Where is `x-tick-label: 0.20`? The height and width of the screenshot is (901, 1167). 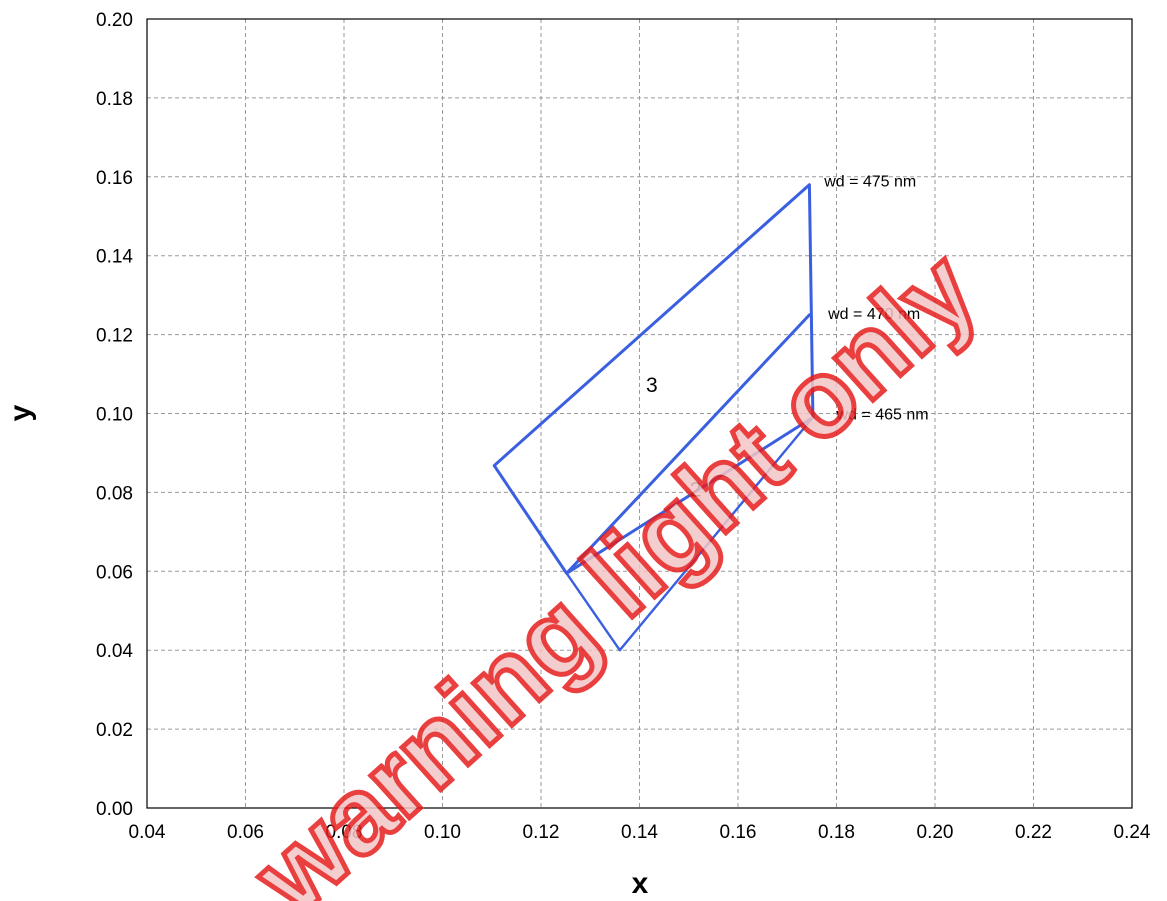 x-tick-label: 0.20 is located at coordinates (935, 832).